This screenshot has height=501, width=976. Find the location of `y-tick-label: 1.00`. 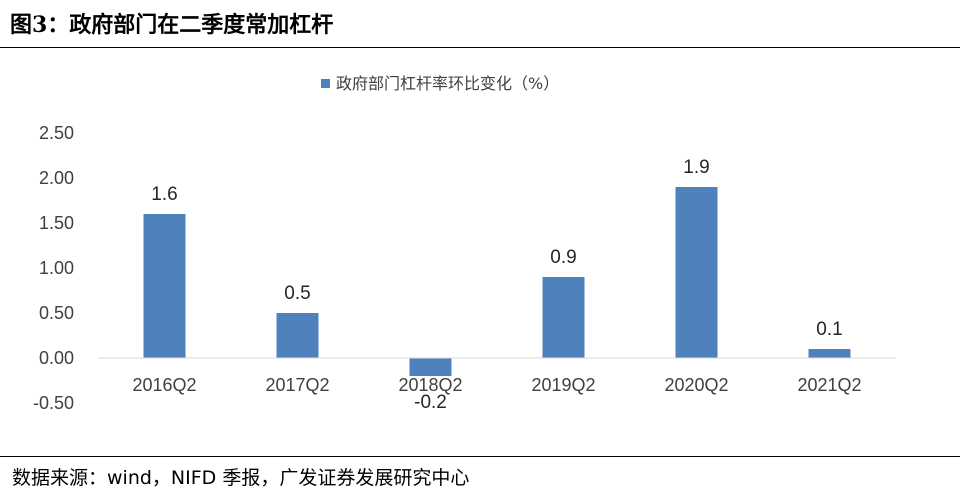

y-tick-label: 1.00 is located at coordinates (56, 268).